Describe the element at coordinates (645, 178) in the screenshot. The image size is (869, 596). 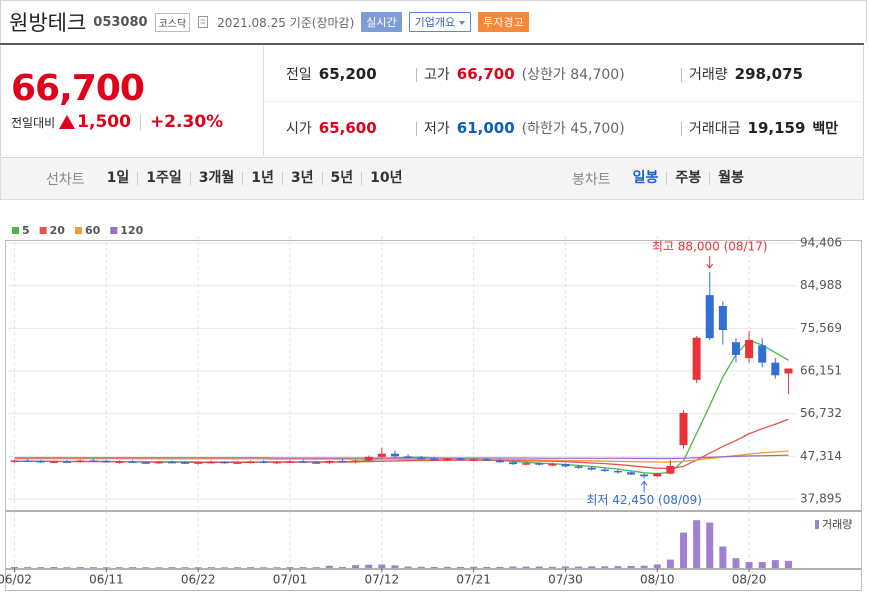
I see `tab: 일봉` at that location.